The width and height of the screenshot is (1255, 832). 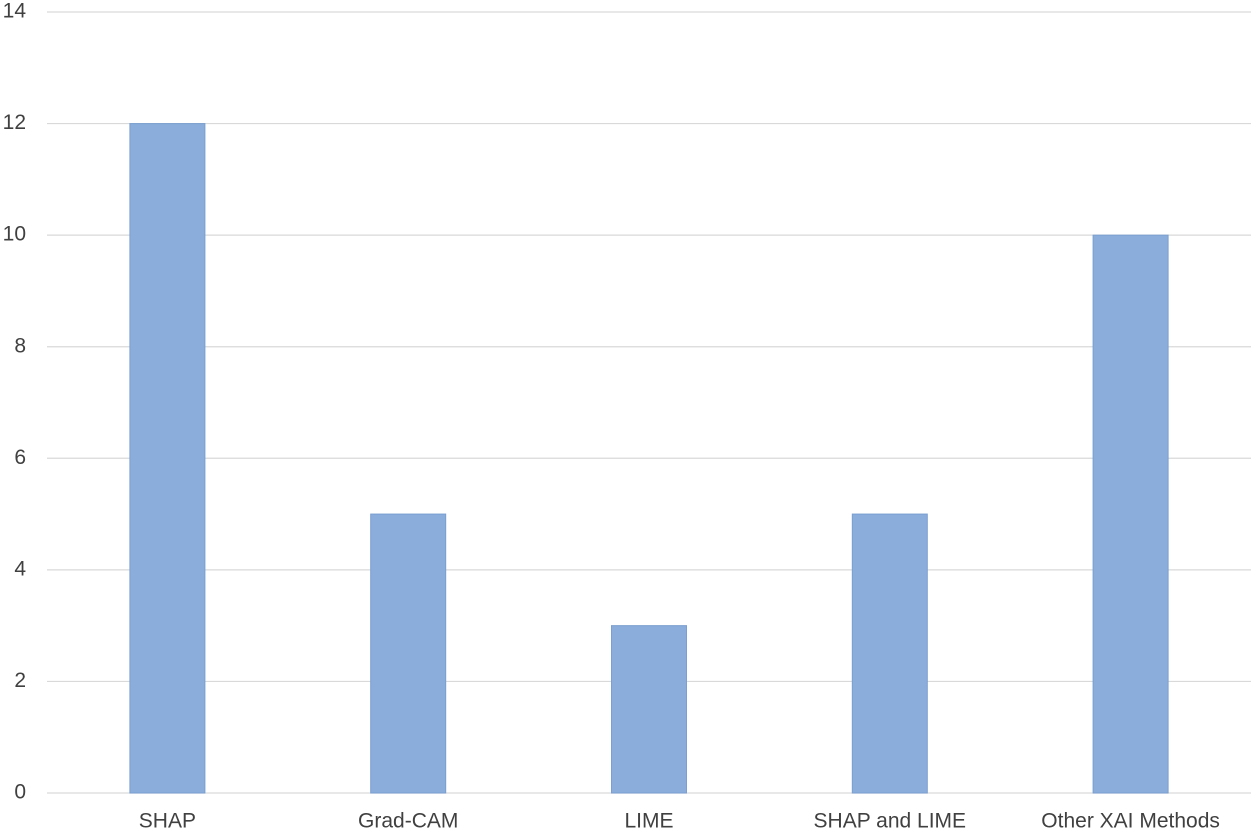 I want to click on y-tick-label: 8, so click(x=20, y=345).